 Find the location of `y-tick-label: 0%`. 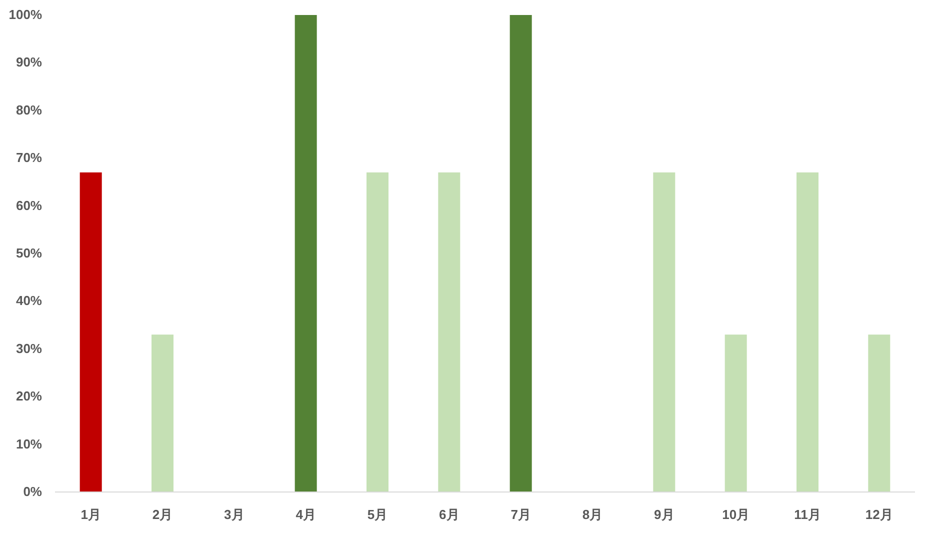

y-tick-label: 0% is located at coordinates (32, 491).